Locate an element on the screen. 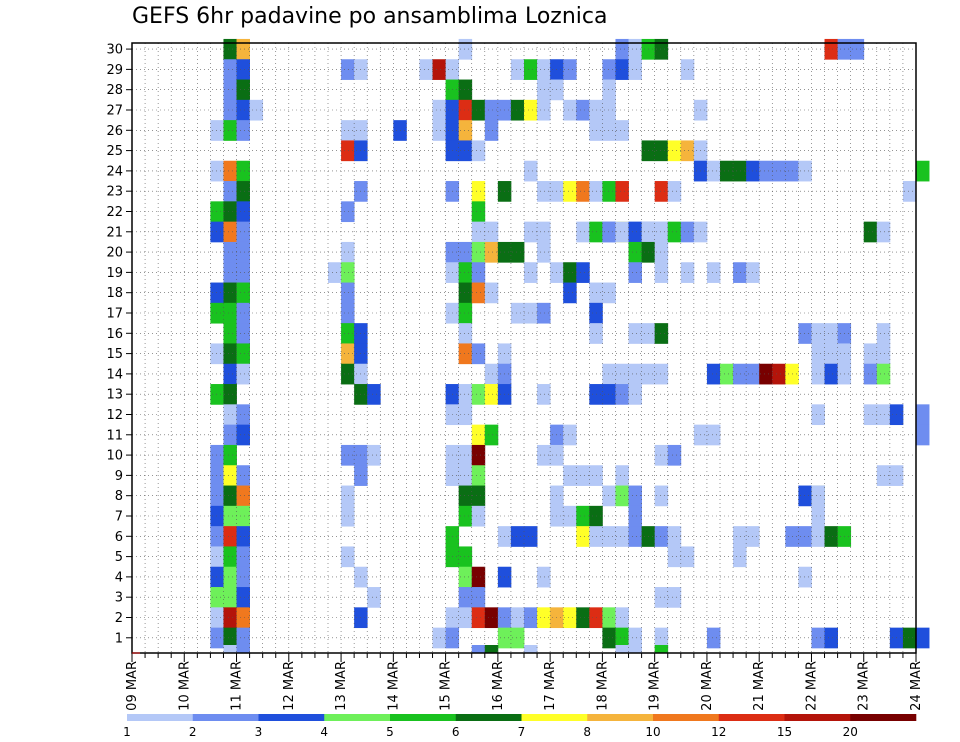 This screenshot has height=742, width=960. y-tick-label: 2 is located at coordinates (119, 618).